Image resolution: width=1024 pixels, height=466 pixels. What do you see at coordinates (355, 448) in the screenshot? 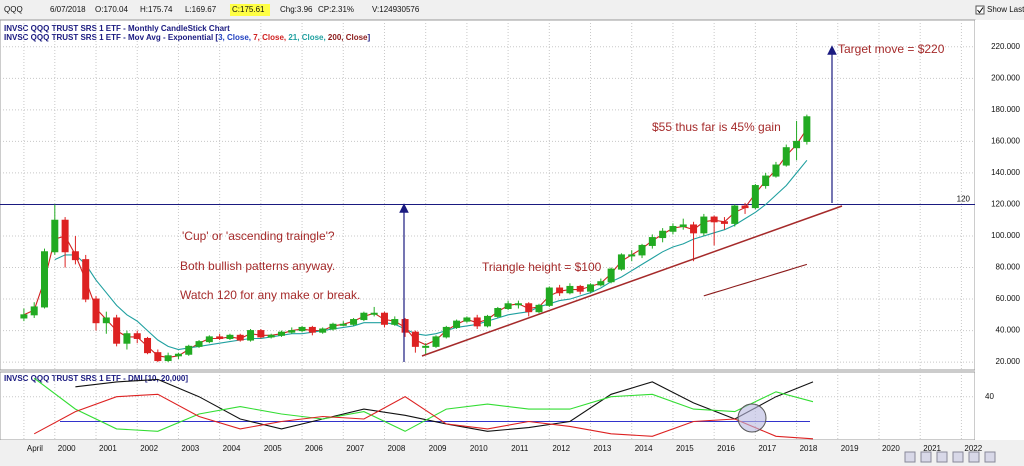
I see `x-tick-label: 2007` at bounding box center [355, 448].